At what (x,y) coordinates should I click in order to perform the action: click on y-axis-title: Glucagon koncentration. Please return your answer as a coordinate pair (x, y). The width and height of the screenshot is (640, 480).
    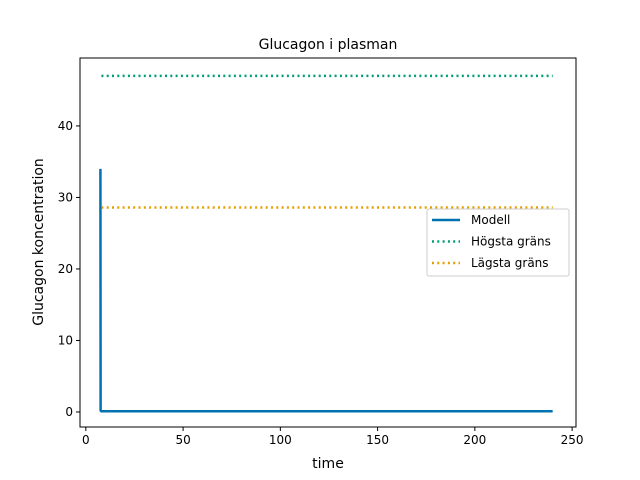
    Looking at the image, I should click on (39, 242).